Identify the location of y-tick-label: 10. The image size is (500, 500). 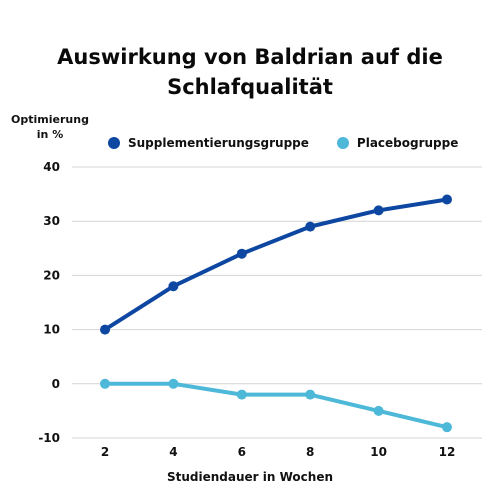
(51, 330).